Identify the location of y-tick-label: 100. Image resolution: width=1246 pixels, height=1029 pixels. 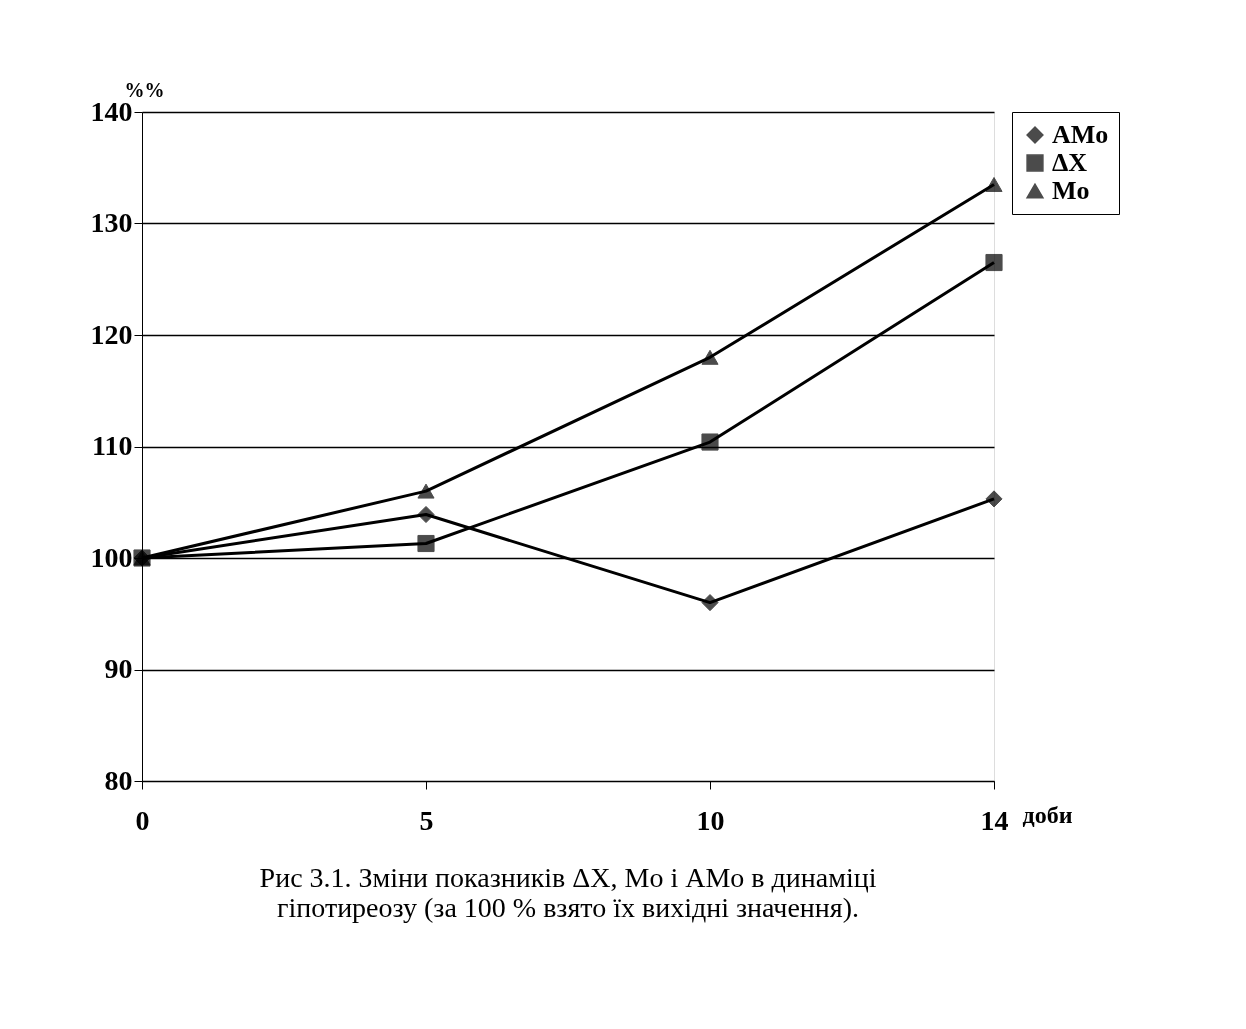
(111, 557).